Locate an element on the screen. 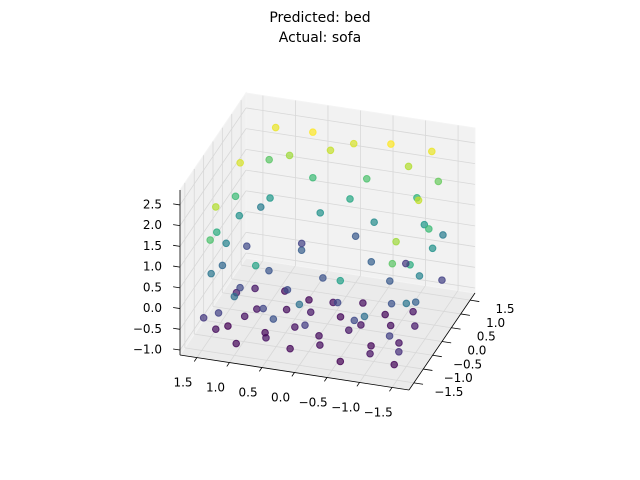 The width and height of the screenshot is (640, 480). z-tick-label: −0.5 is located at coordinates (147, 329).